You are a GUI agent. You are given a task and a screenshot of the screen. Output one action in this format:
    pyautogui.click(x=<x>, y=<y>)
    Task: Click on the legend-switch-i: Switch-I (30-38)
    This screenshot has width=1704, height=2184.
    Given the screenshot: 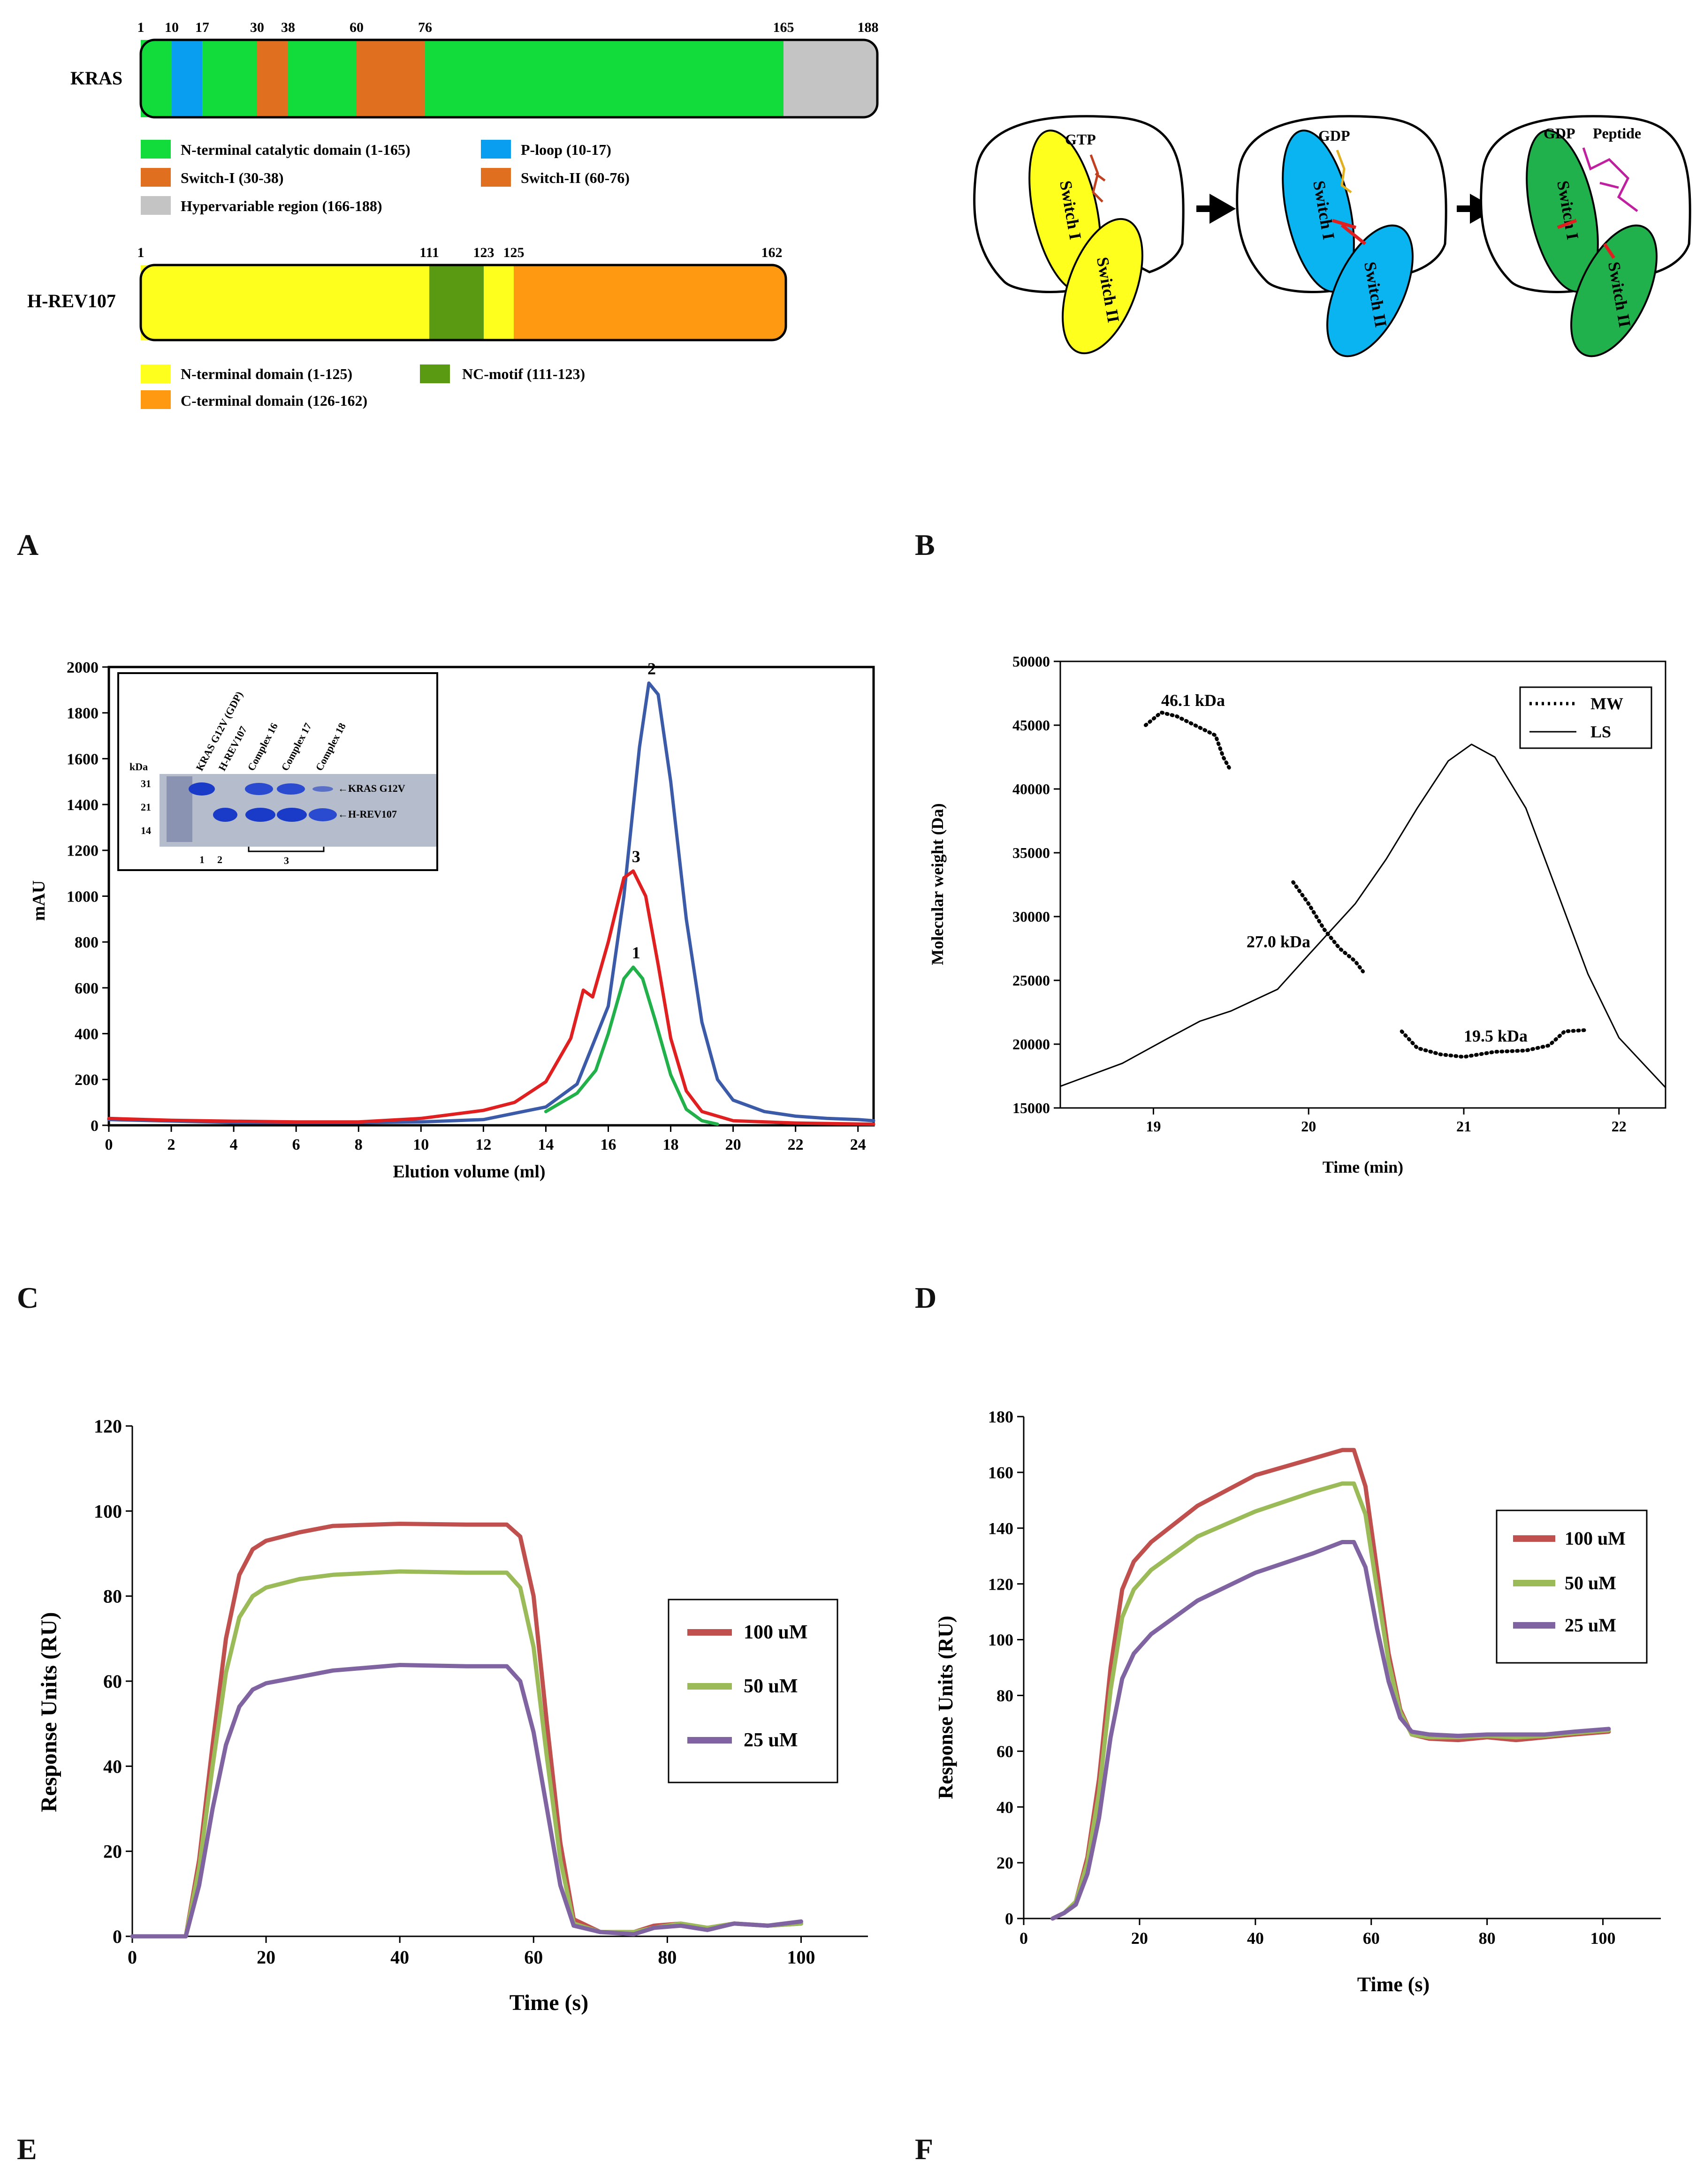 What is the action you would take?
    pyautogui.click(x=232, y=177)
    